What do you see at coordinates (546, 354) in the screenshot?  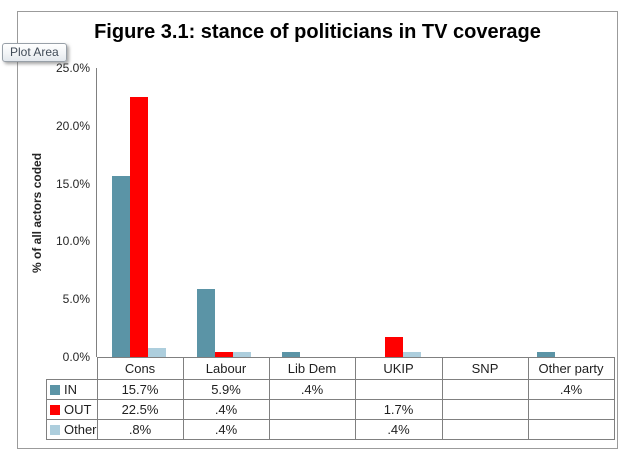 I see `bar-IN-Other-party` at bounding box center [546, 354].